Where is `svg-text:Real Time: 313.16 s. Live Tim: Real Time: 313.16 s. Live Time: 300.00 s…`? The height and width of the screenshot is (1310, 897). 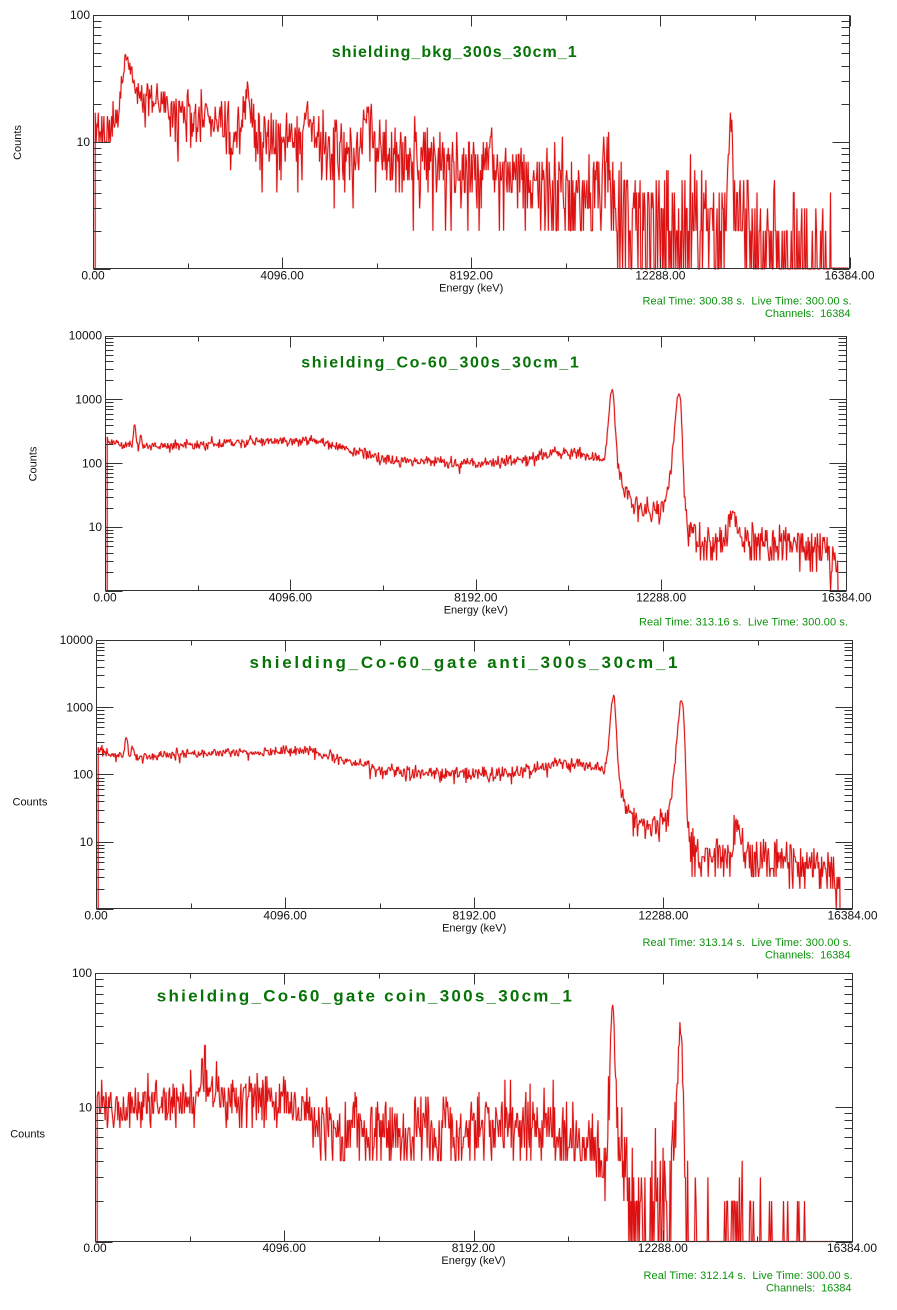
svg-text:Real Time: 313.16 s. Live Tim: Real Time: 313.16 s. Live Time: 300.00 s… is located at coordinates (743, 623).